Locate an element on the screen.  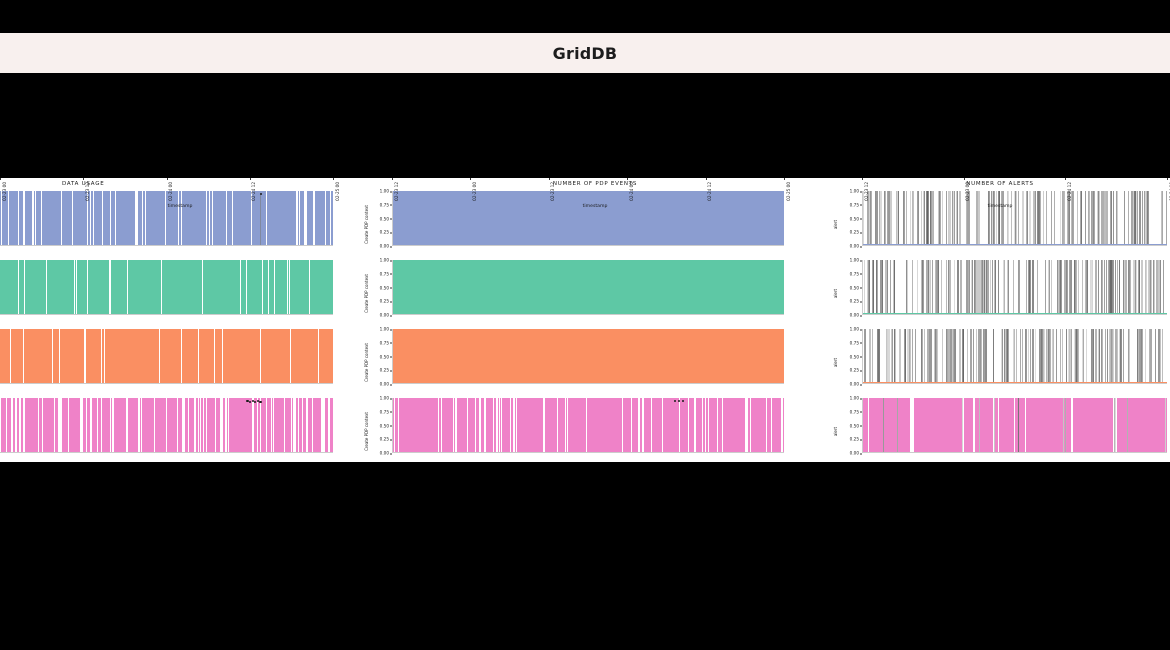
panel-title-alerts: NUMBER OF ALERTS is located at coordinates (1000, 184).